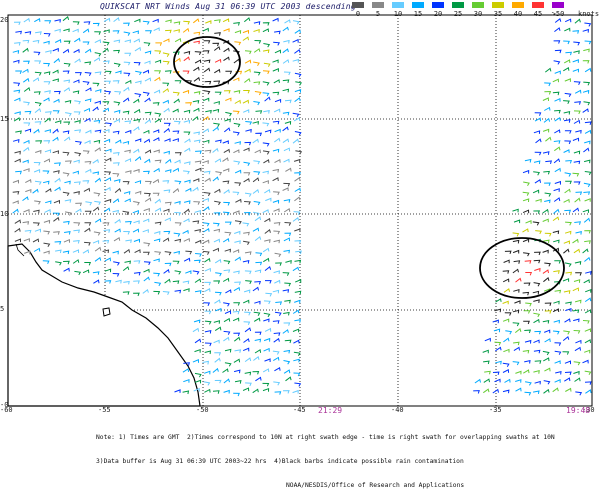 The height and width of the screenshot is (498, 600). I want to click on legend-swatch, so click(458, 5).